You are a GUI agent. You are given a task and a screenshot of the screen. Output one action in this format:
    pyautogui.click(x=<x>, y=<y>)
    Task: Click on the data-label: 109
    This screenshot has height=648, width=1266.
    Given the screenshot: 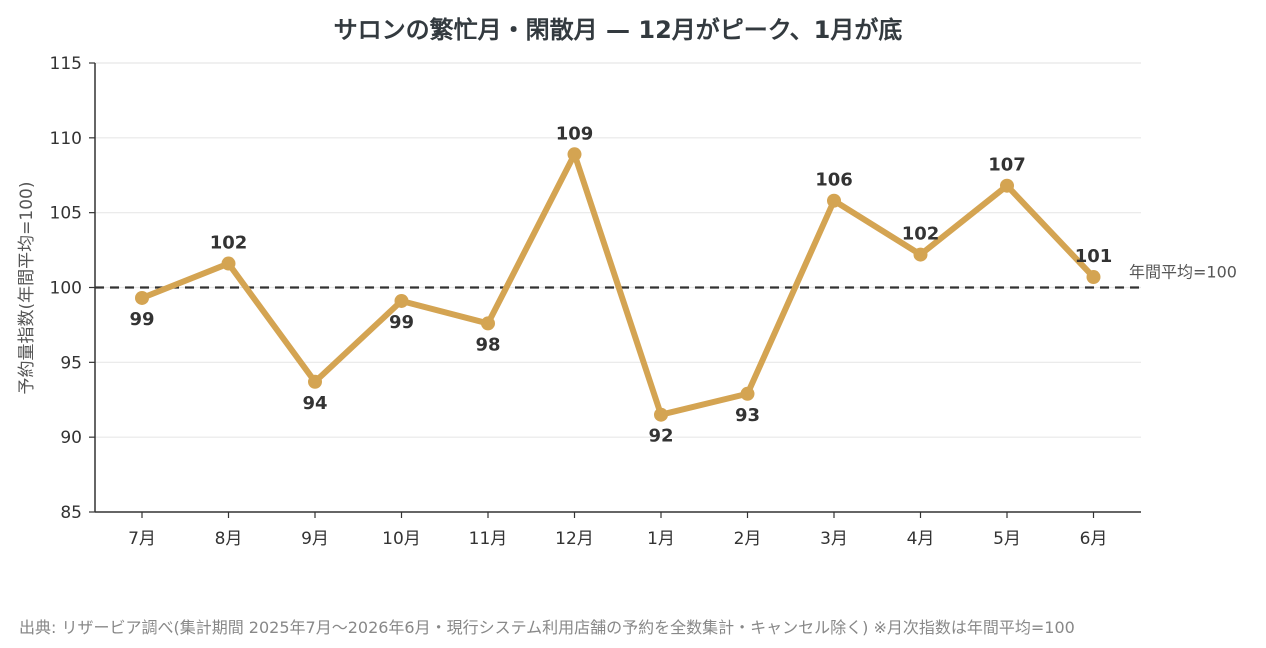 What is the action you would take?
    pyautogui.click(x=575, y=133)
    